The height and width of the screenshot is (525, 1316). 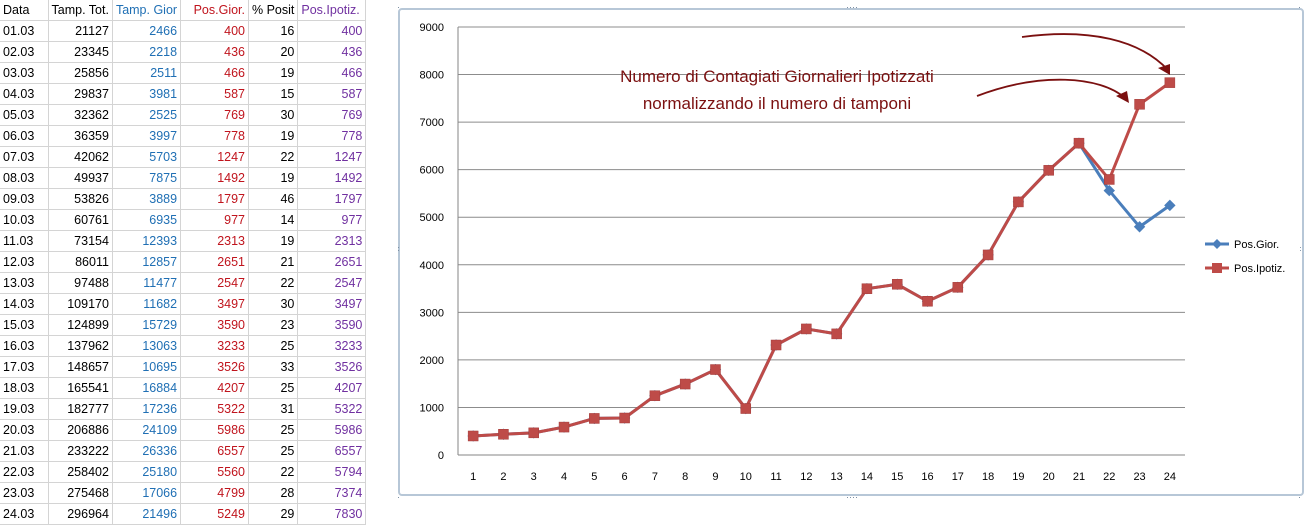 What do you see at coordinates (219, 514) in the screenshot?
I see `pos-gior-cell: 5249` at bounding box center [219, 514].